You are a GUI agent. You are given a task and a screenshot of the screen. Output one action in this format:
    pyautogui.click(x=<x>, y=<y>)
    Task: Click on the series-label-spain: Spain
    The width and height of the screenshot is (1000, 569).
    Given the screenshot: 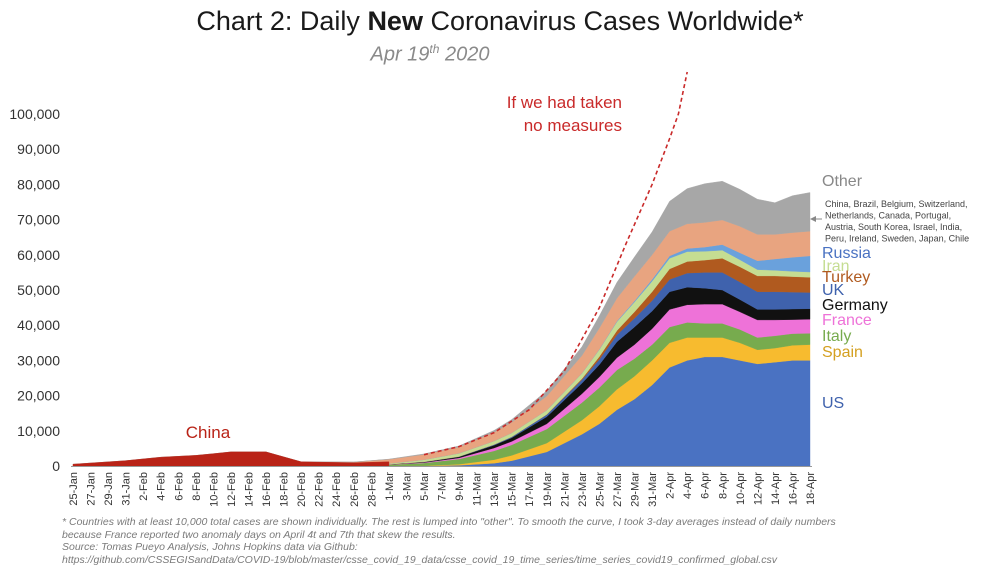 What is the action you would take?
    pyautogui.click(x=842, y=352)
    